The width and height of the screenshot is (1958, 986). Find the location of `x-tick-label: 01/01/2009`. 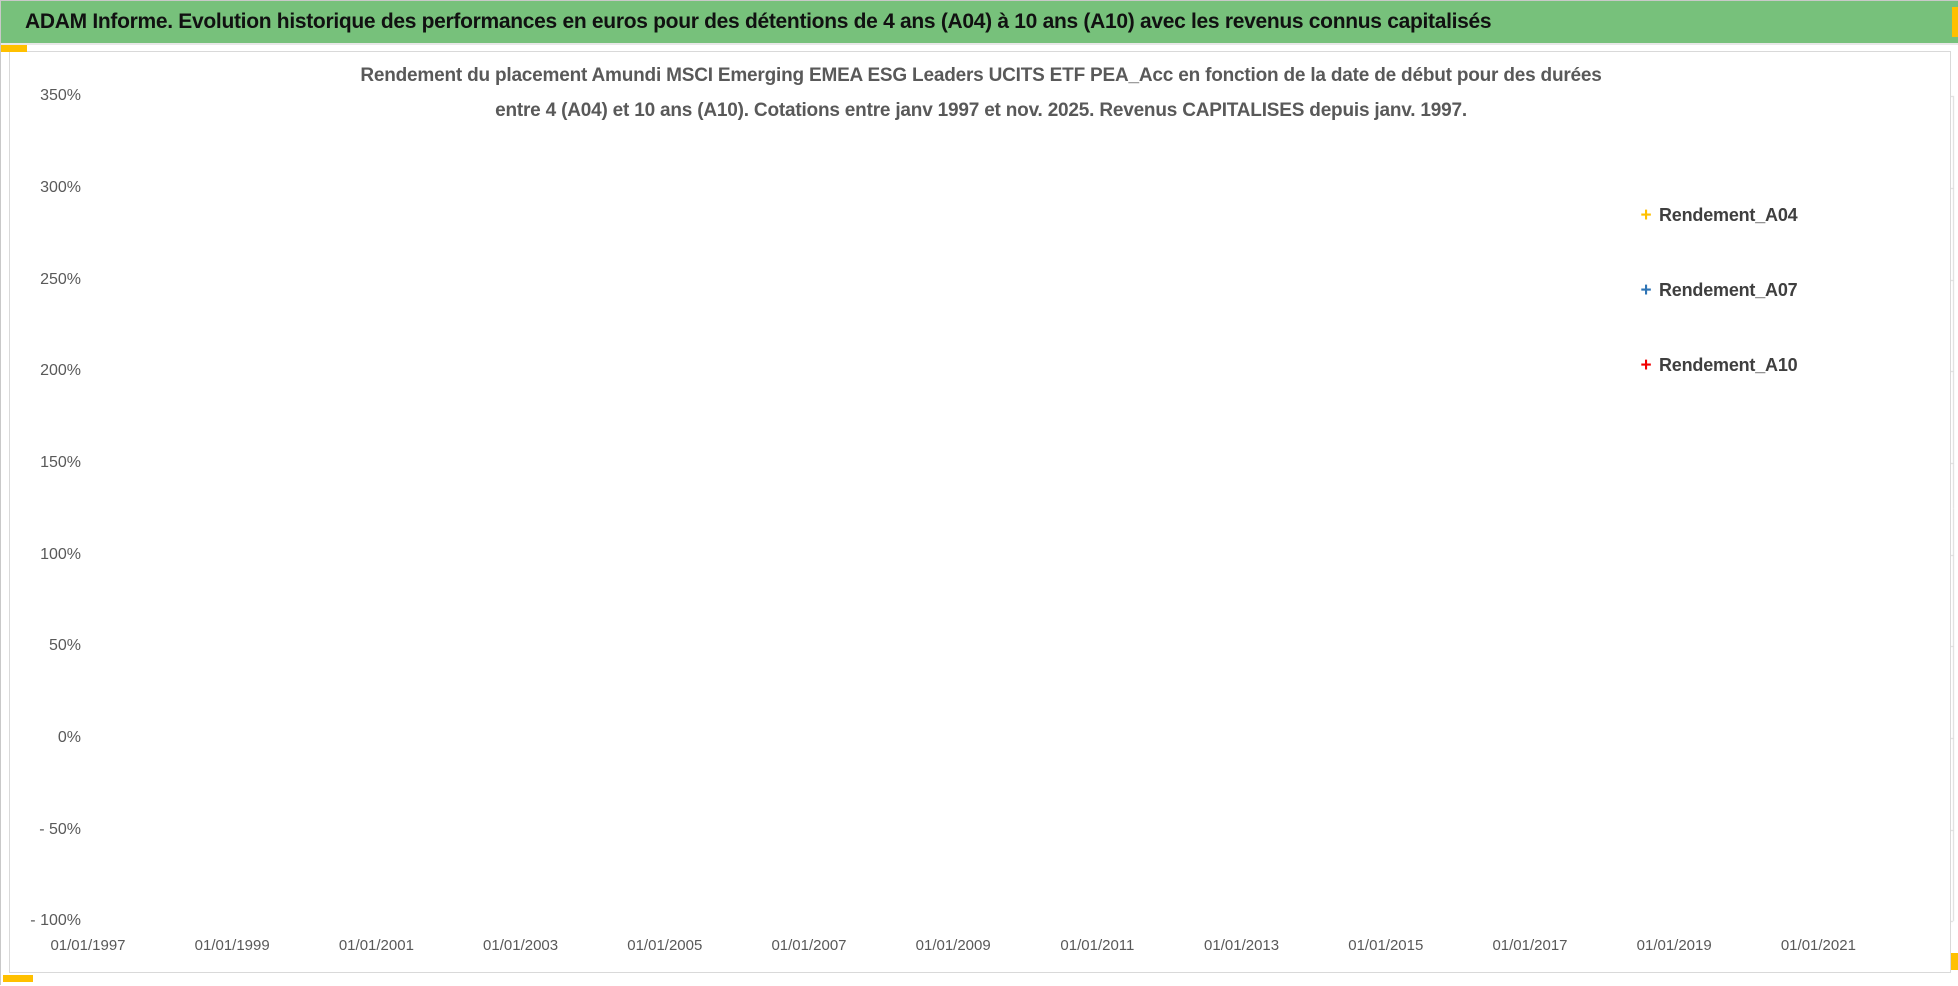

x-tick-label: 01/01/2009 is located at coordinates (953, 945).